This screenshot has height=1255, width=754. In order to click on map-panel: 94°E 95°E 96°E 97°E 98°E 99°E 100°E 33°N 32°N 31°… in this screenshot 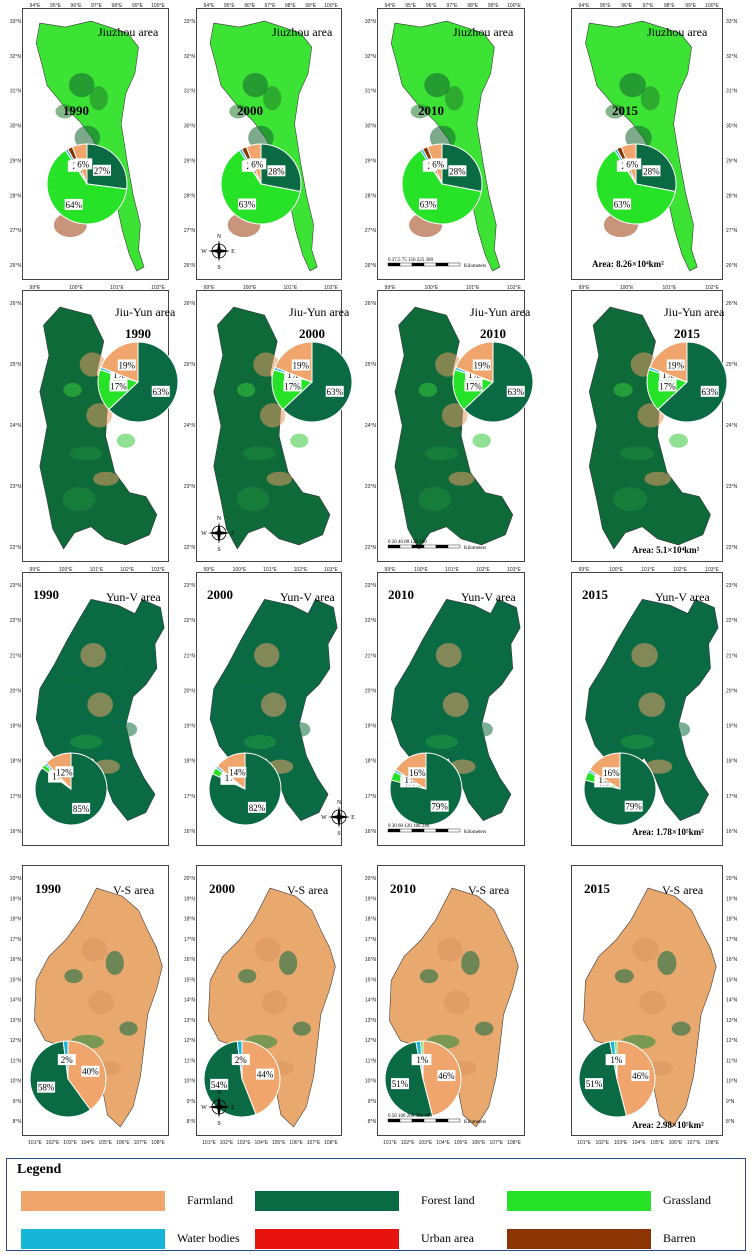, I will do `click(89, 141)`.